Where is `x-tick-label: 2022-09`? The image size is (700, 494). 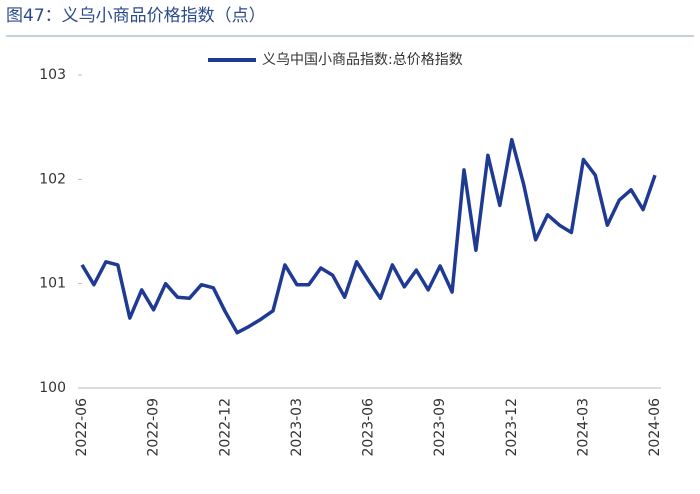
x-tick-label: 2022-09 is located at coordinates (154, 427).